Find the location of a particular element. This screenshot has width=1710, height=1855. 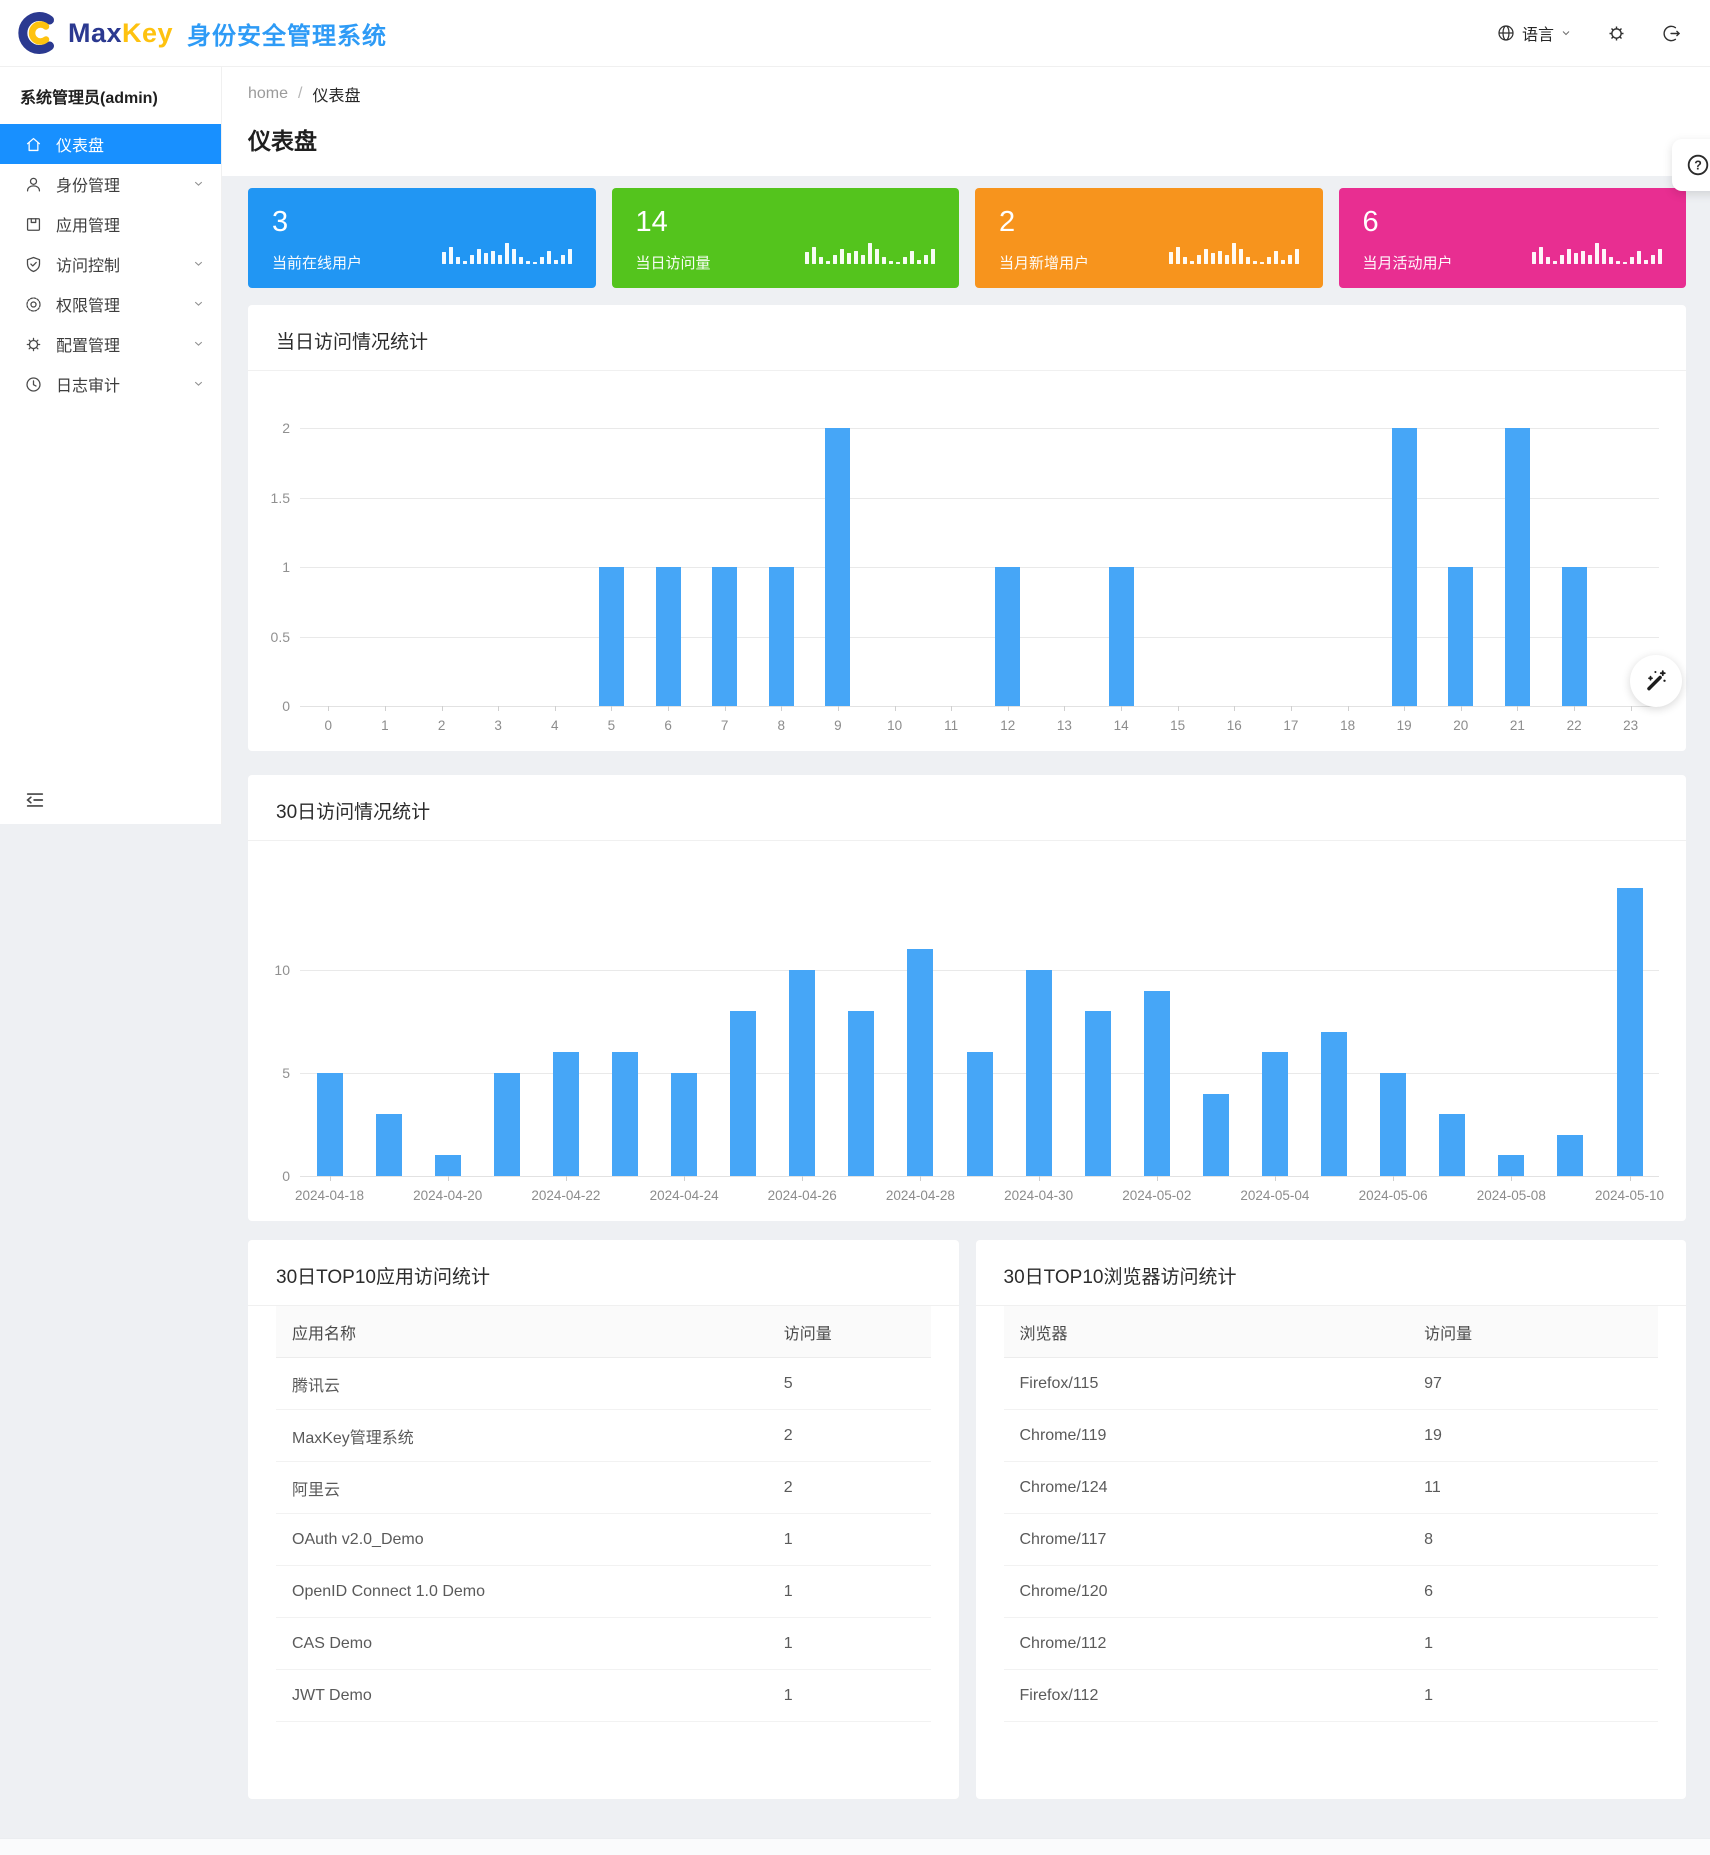

stat-card-3: 6 当月活动用户 is located at coordinates (1512, 238).